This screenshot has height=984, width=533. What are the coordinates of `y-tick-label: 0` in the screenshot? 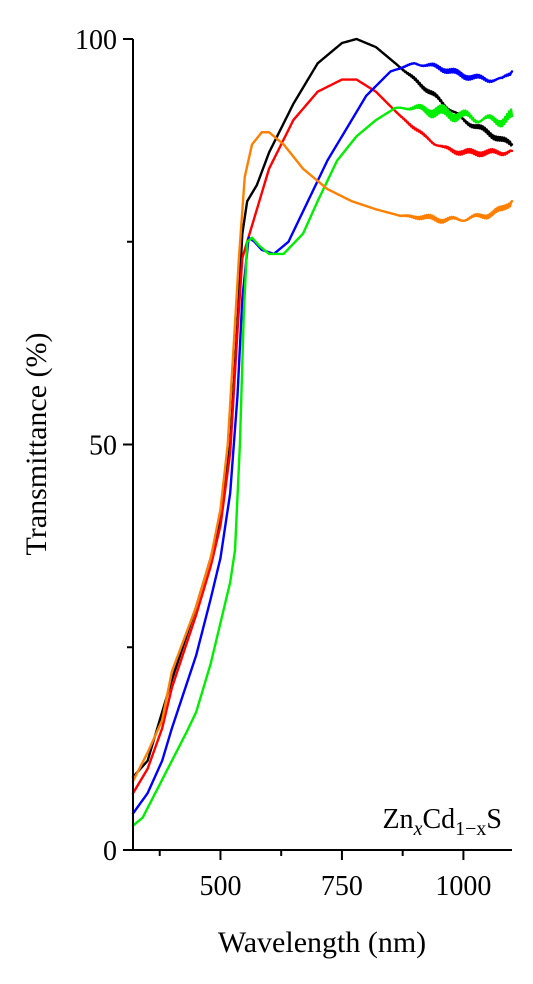 It's located at (110, 851).